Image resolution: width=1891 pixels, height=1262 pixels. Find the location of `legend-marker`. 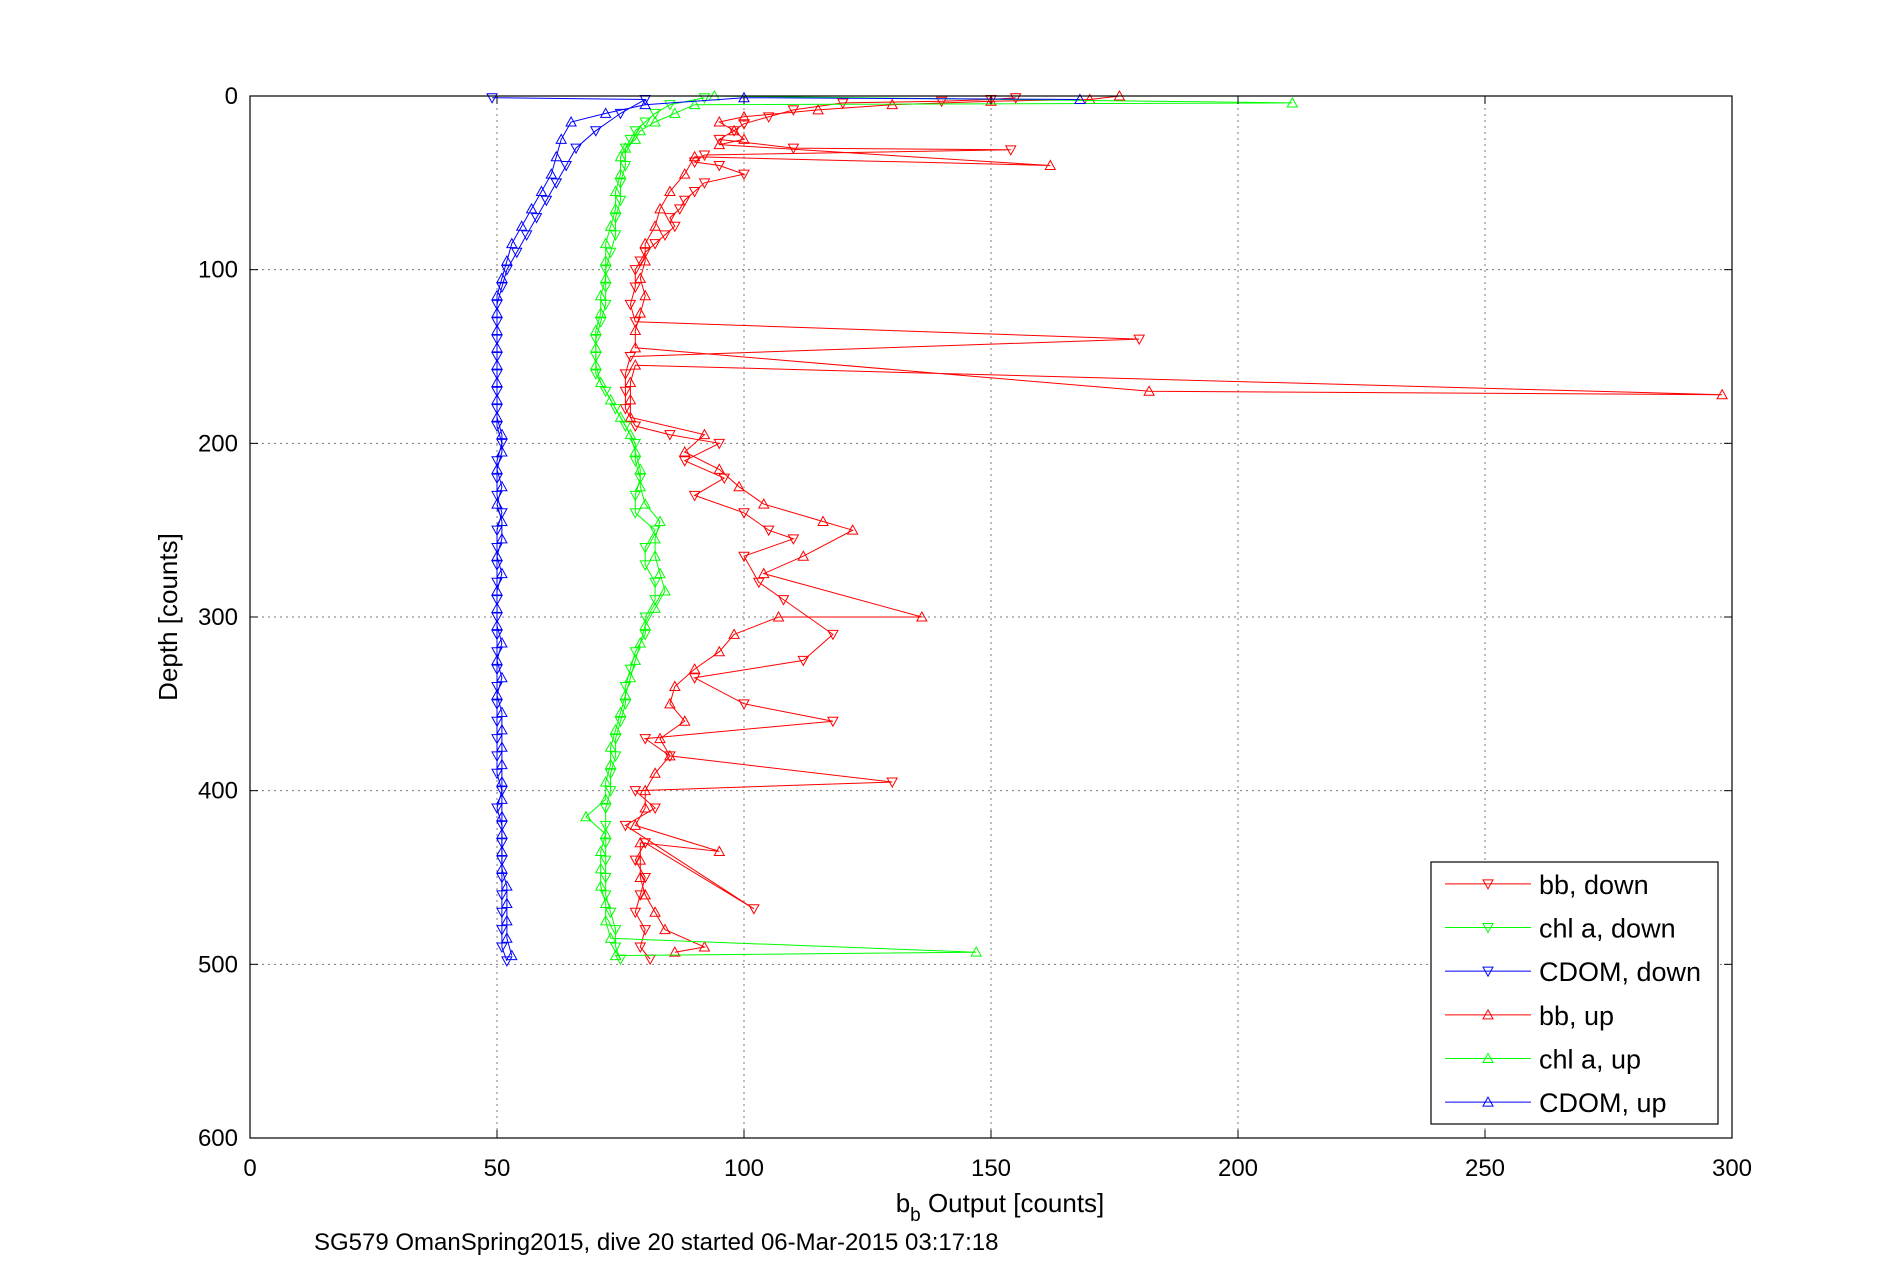

legend-marker is located at coordinates (1488, 884).